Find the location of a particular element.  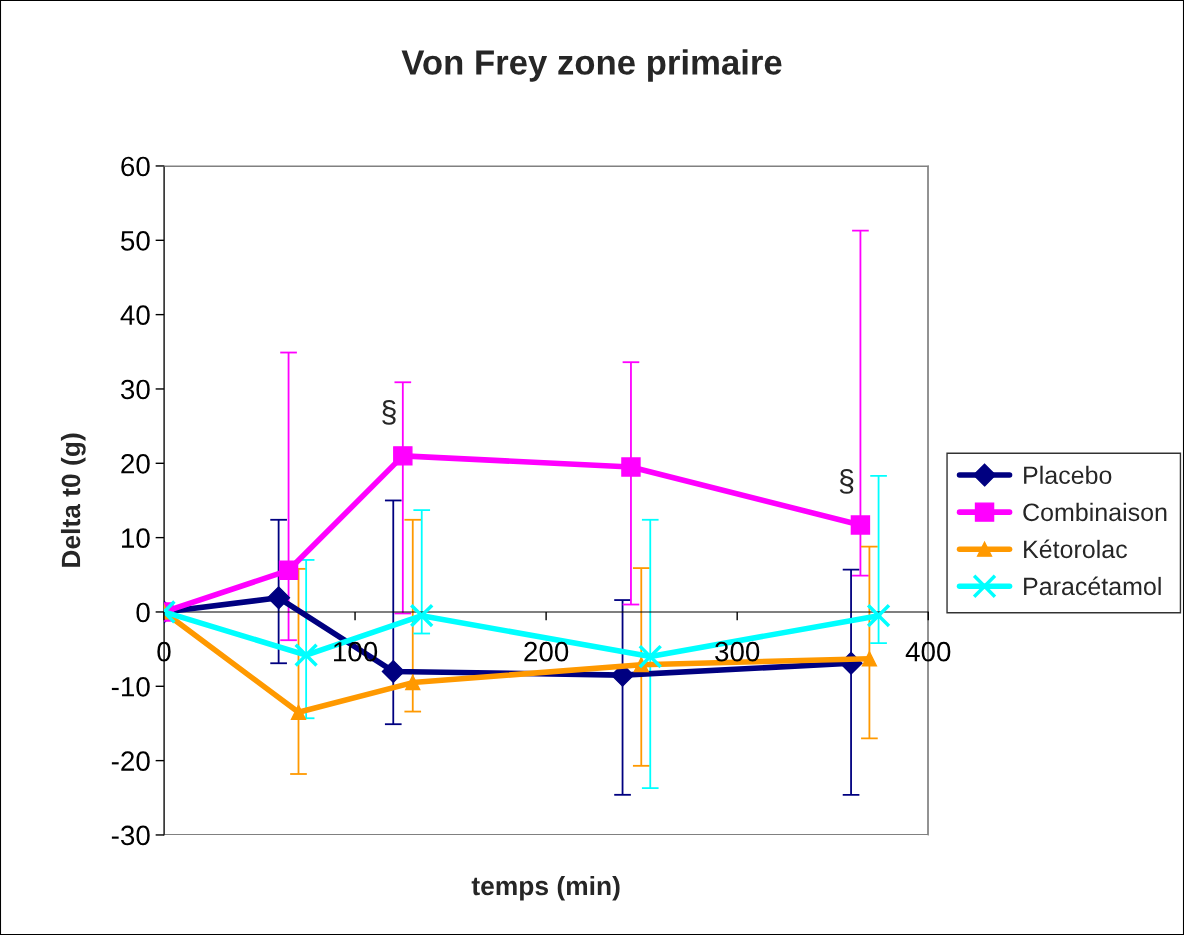

legend-label: Kétorolac is located at coordinates (1075, 549).